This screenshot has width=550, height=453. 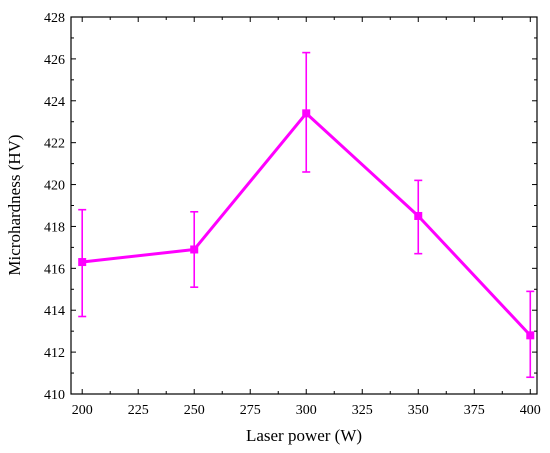 What do you see at coordinates (54, 60) in the screenshot?
I see `y-tick-label: 426` at bounding box center [54, 60].